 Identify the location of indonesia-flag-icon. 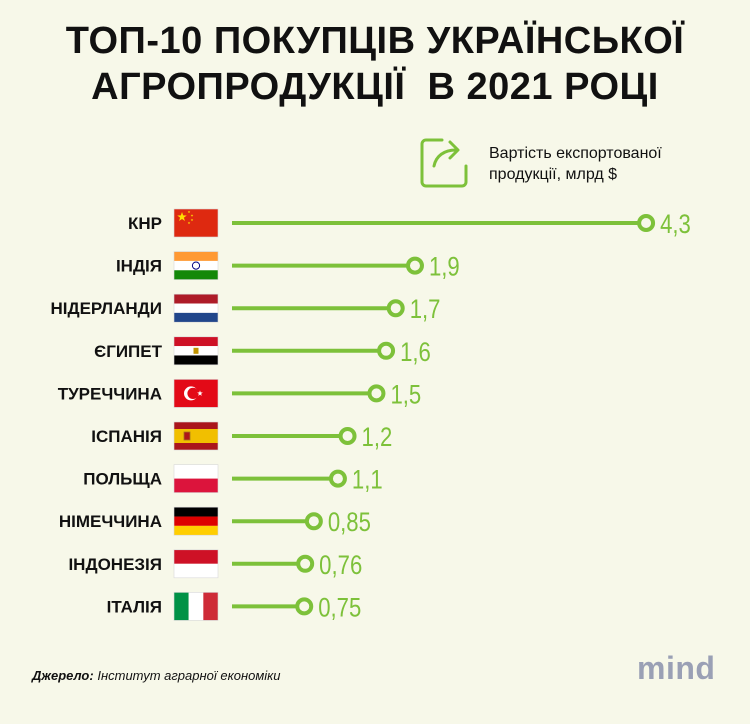
(196, 564).